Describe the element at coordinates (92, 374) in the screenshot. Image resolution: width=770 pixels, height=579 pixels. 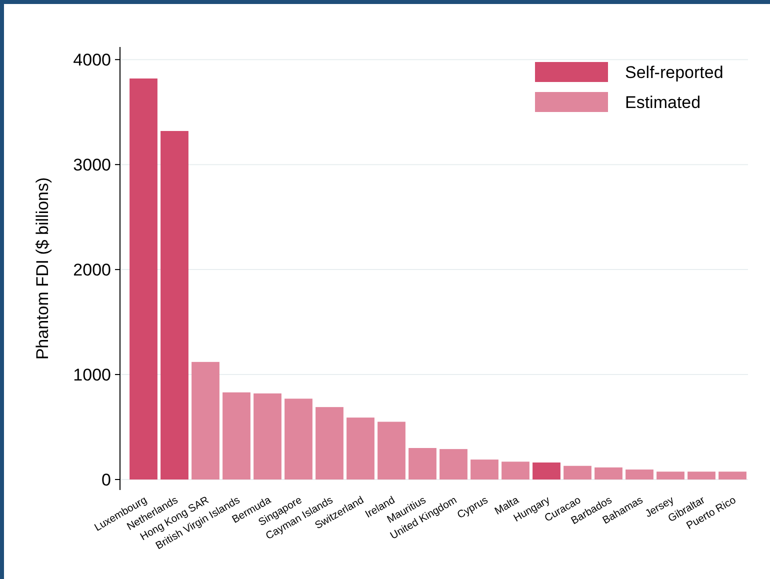
I see `y-tick-label: 1000` at that location.